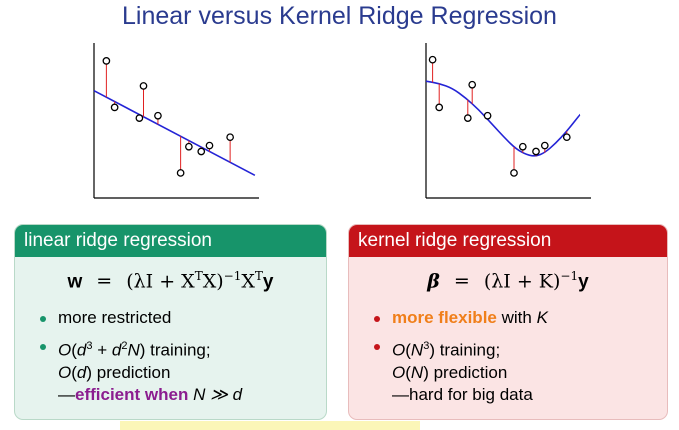 The image size is (679, 430). What do you see at coordinates (75, 282) in the screenshot?
I see `formula-w: w` at bounding box center [75, 282].